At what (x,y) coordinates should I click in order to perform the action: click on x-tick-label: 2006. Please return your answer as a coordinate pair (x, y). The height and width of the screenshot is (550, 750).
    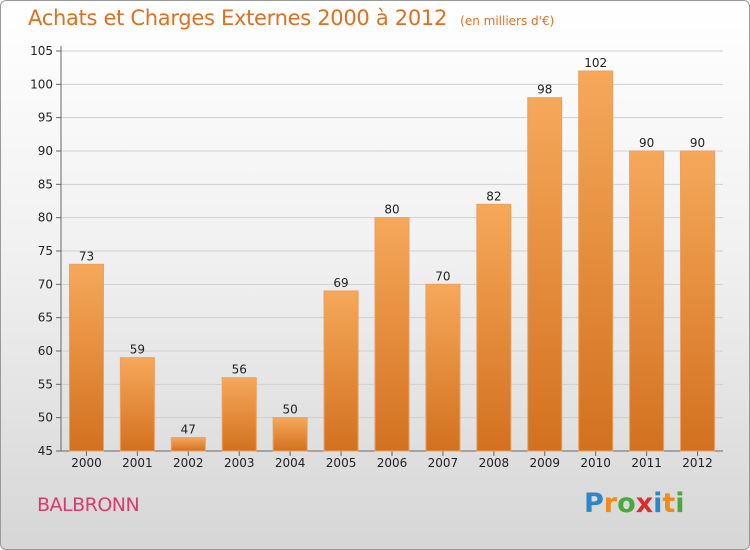
    Looking at the image, I should click on (392, 463).